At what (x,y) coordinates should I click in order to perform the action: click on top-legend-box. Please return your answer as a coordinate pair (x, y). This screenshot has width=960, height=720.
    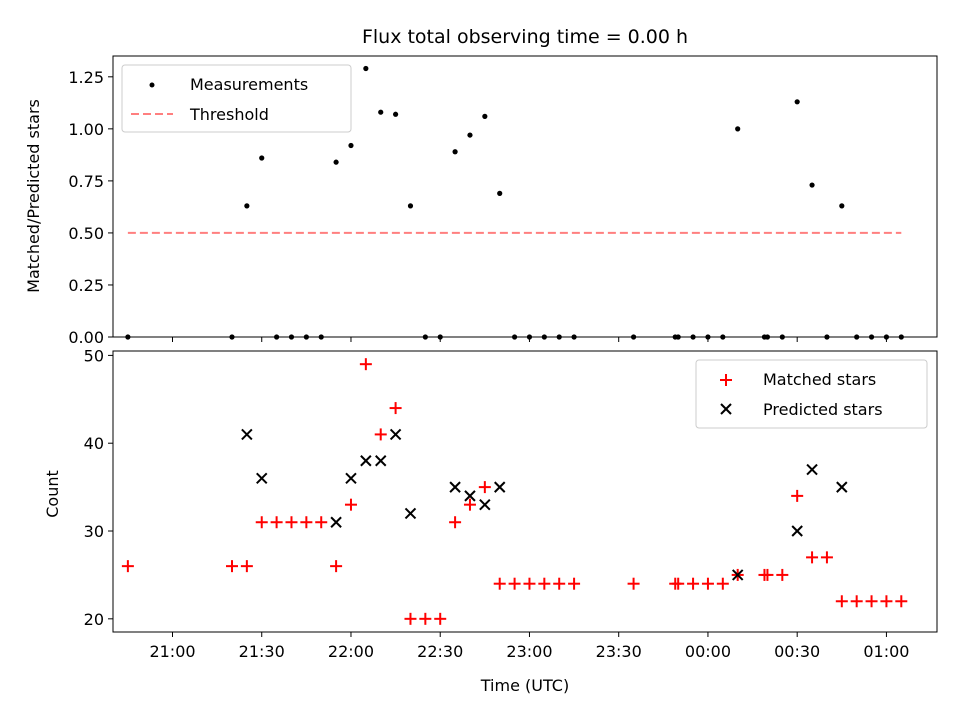
    Looking at the image, I should click on (236, 98).